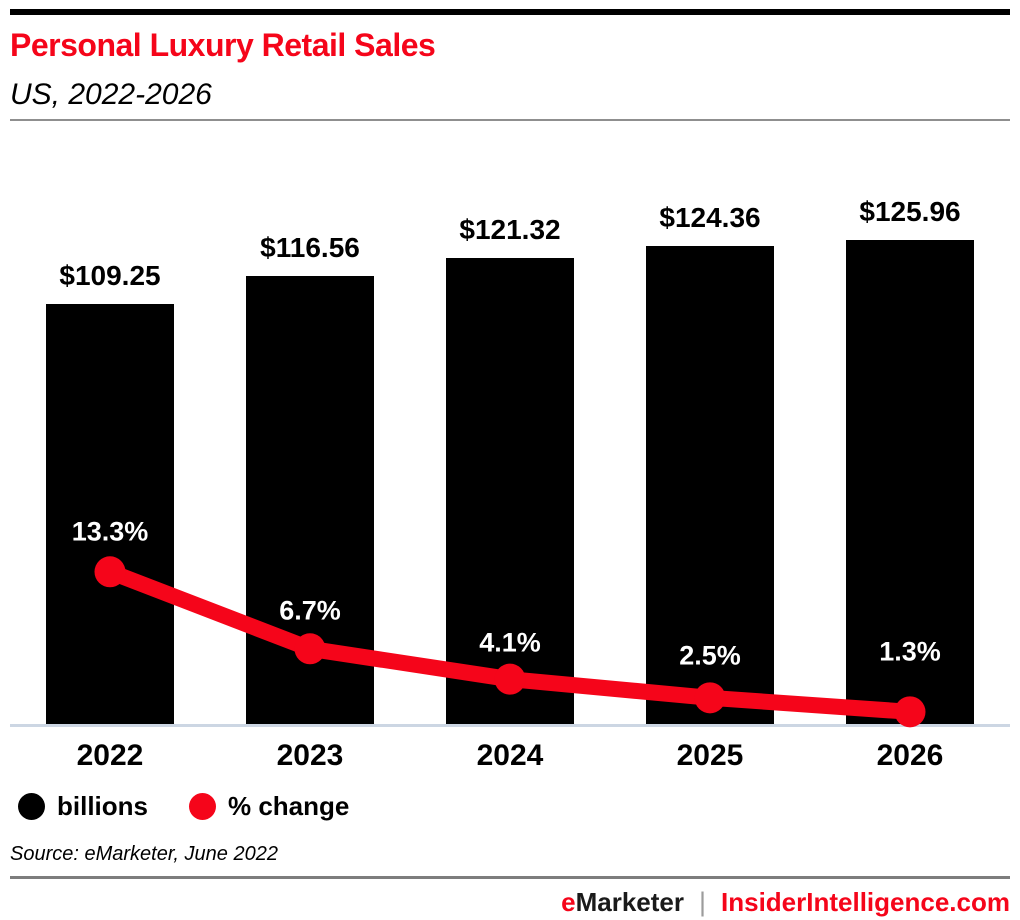 The image size is (1020, 920). What do you see at coordinates (510, 755) in the screenshot?
I see `x-axis-label-2024: 2024` at bounding box center [510, 755].